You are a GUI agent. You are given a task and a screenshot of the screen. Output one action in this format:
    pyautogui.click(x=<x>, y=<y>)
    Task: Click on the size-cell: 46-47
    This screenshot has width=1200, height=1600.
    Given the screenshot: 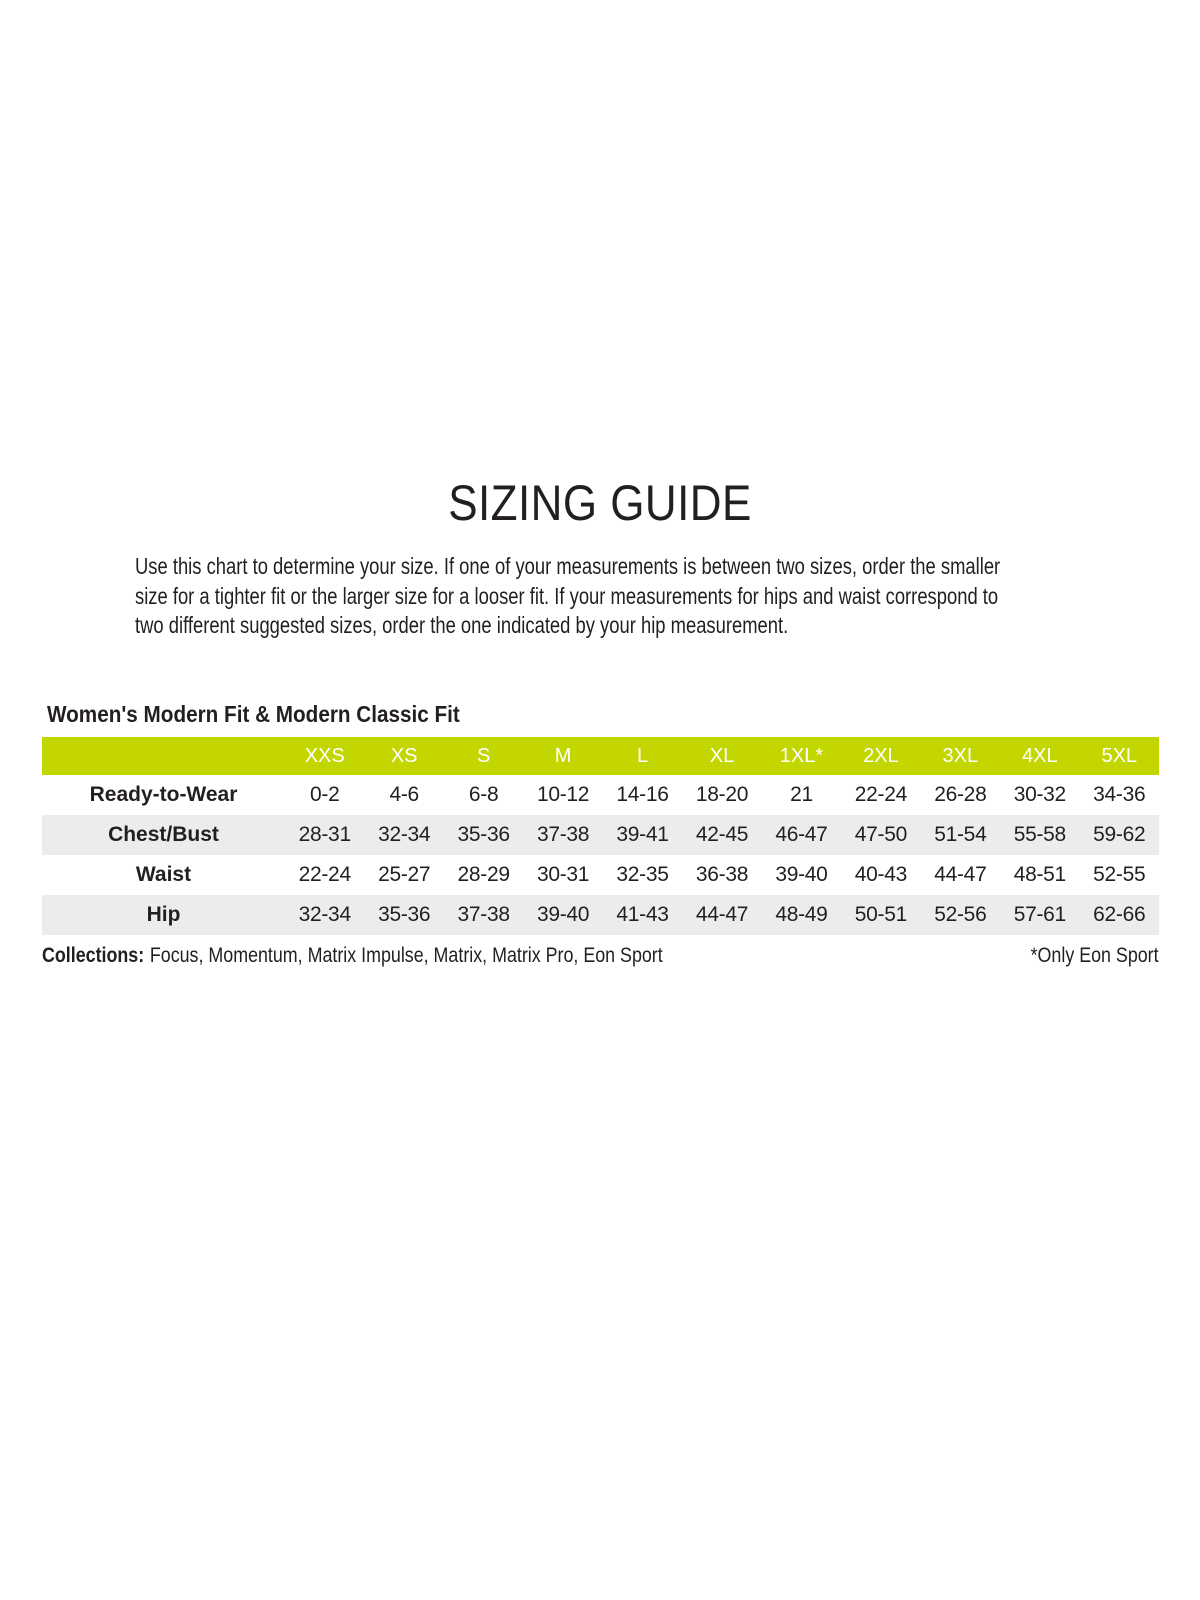 What is the action you would take?
    pyautogui.click(x=801, y=834)
    